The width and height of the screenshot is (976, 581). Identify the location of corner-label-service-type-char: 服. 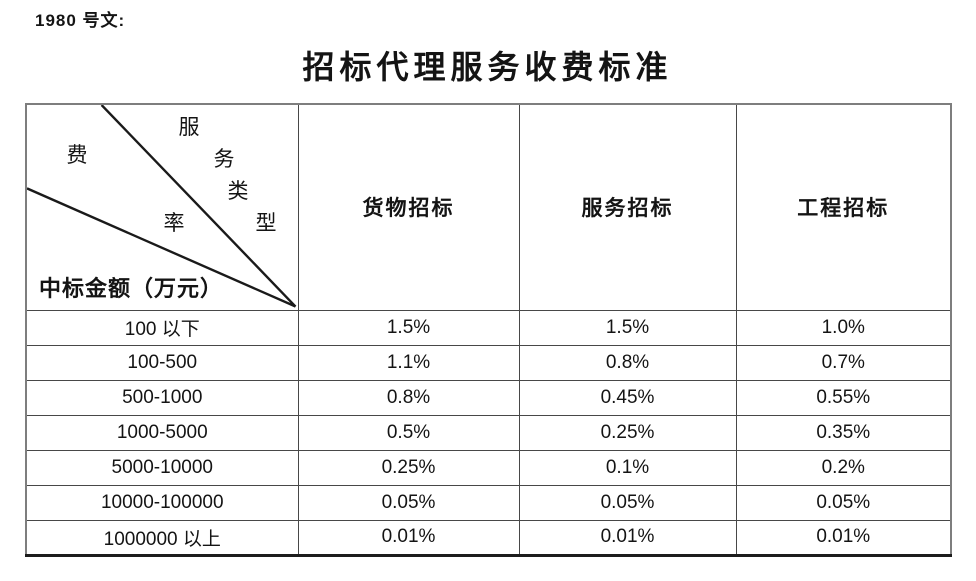
(189, 127).